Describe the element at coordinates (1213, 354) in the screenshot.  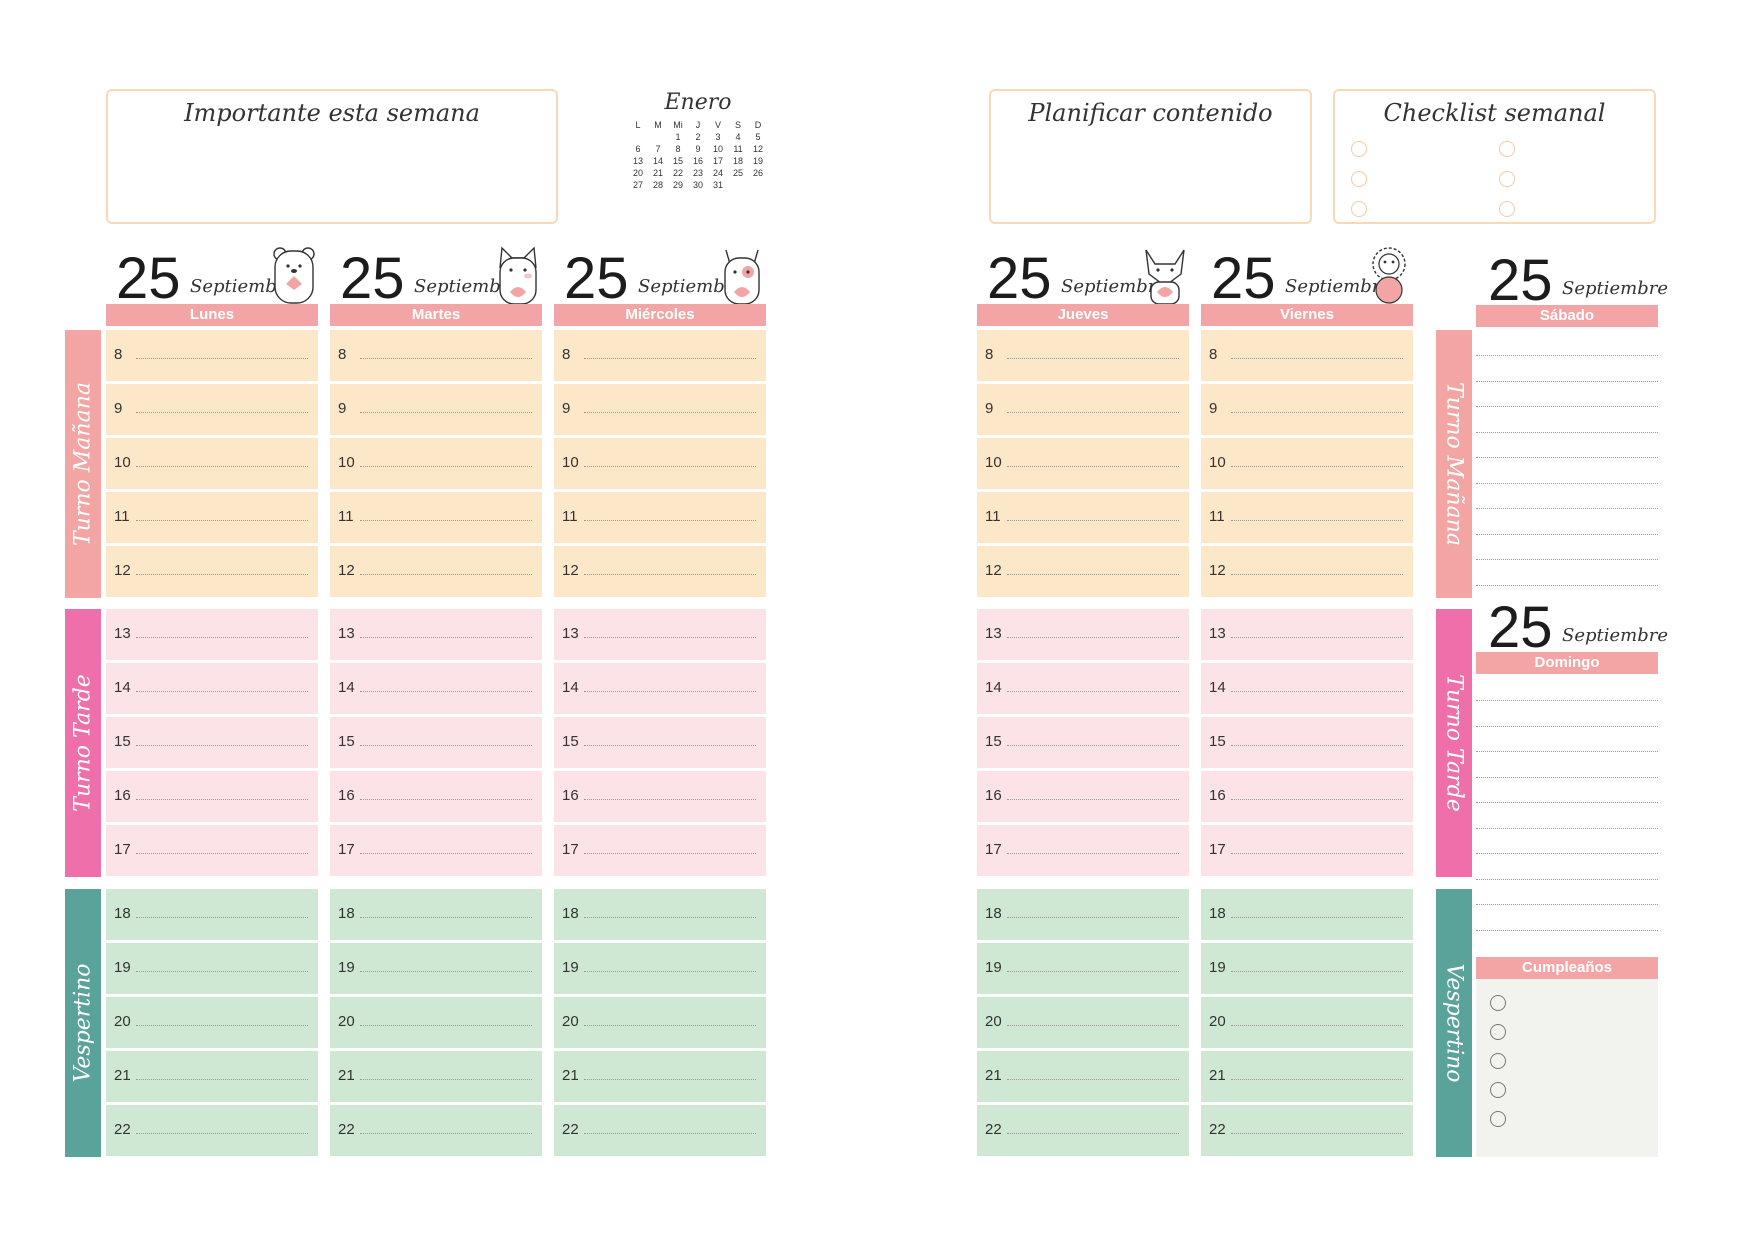
I see `hour-label: 8` at that location.